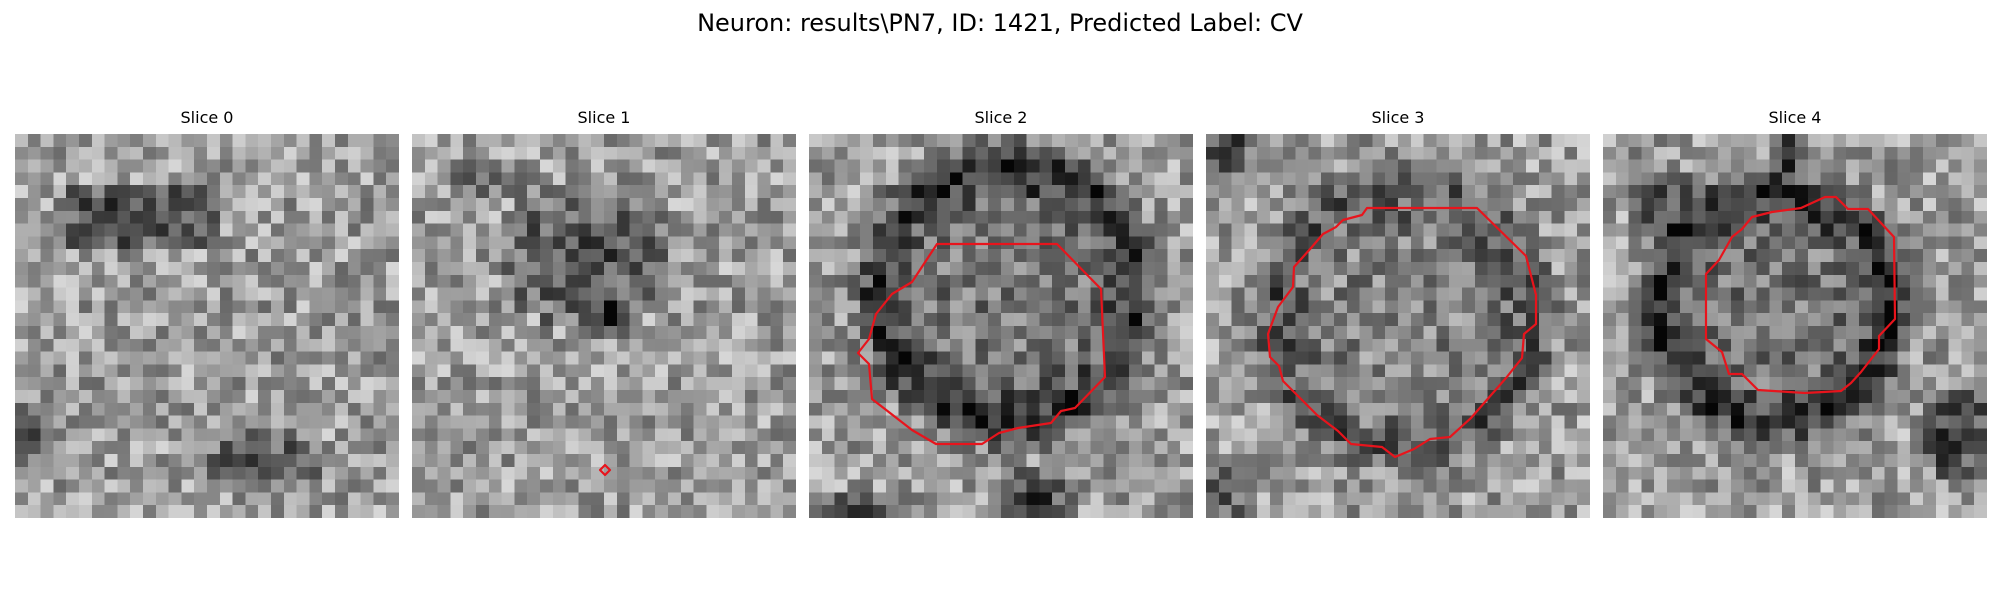 The image size is (2000, 600). What do you see at coordinates (207, 117) in the screenshot?
I see `slice-title: Slice 0` at bounding box center [207, 117].